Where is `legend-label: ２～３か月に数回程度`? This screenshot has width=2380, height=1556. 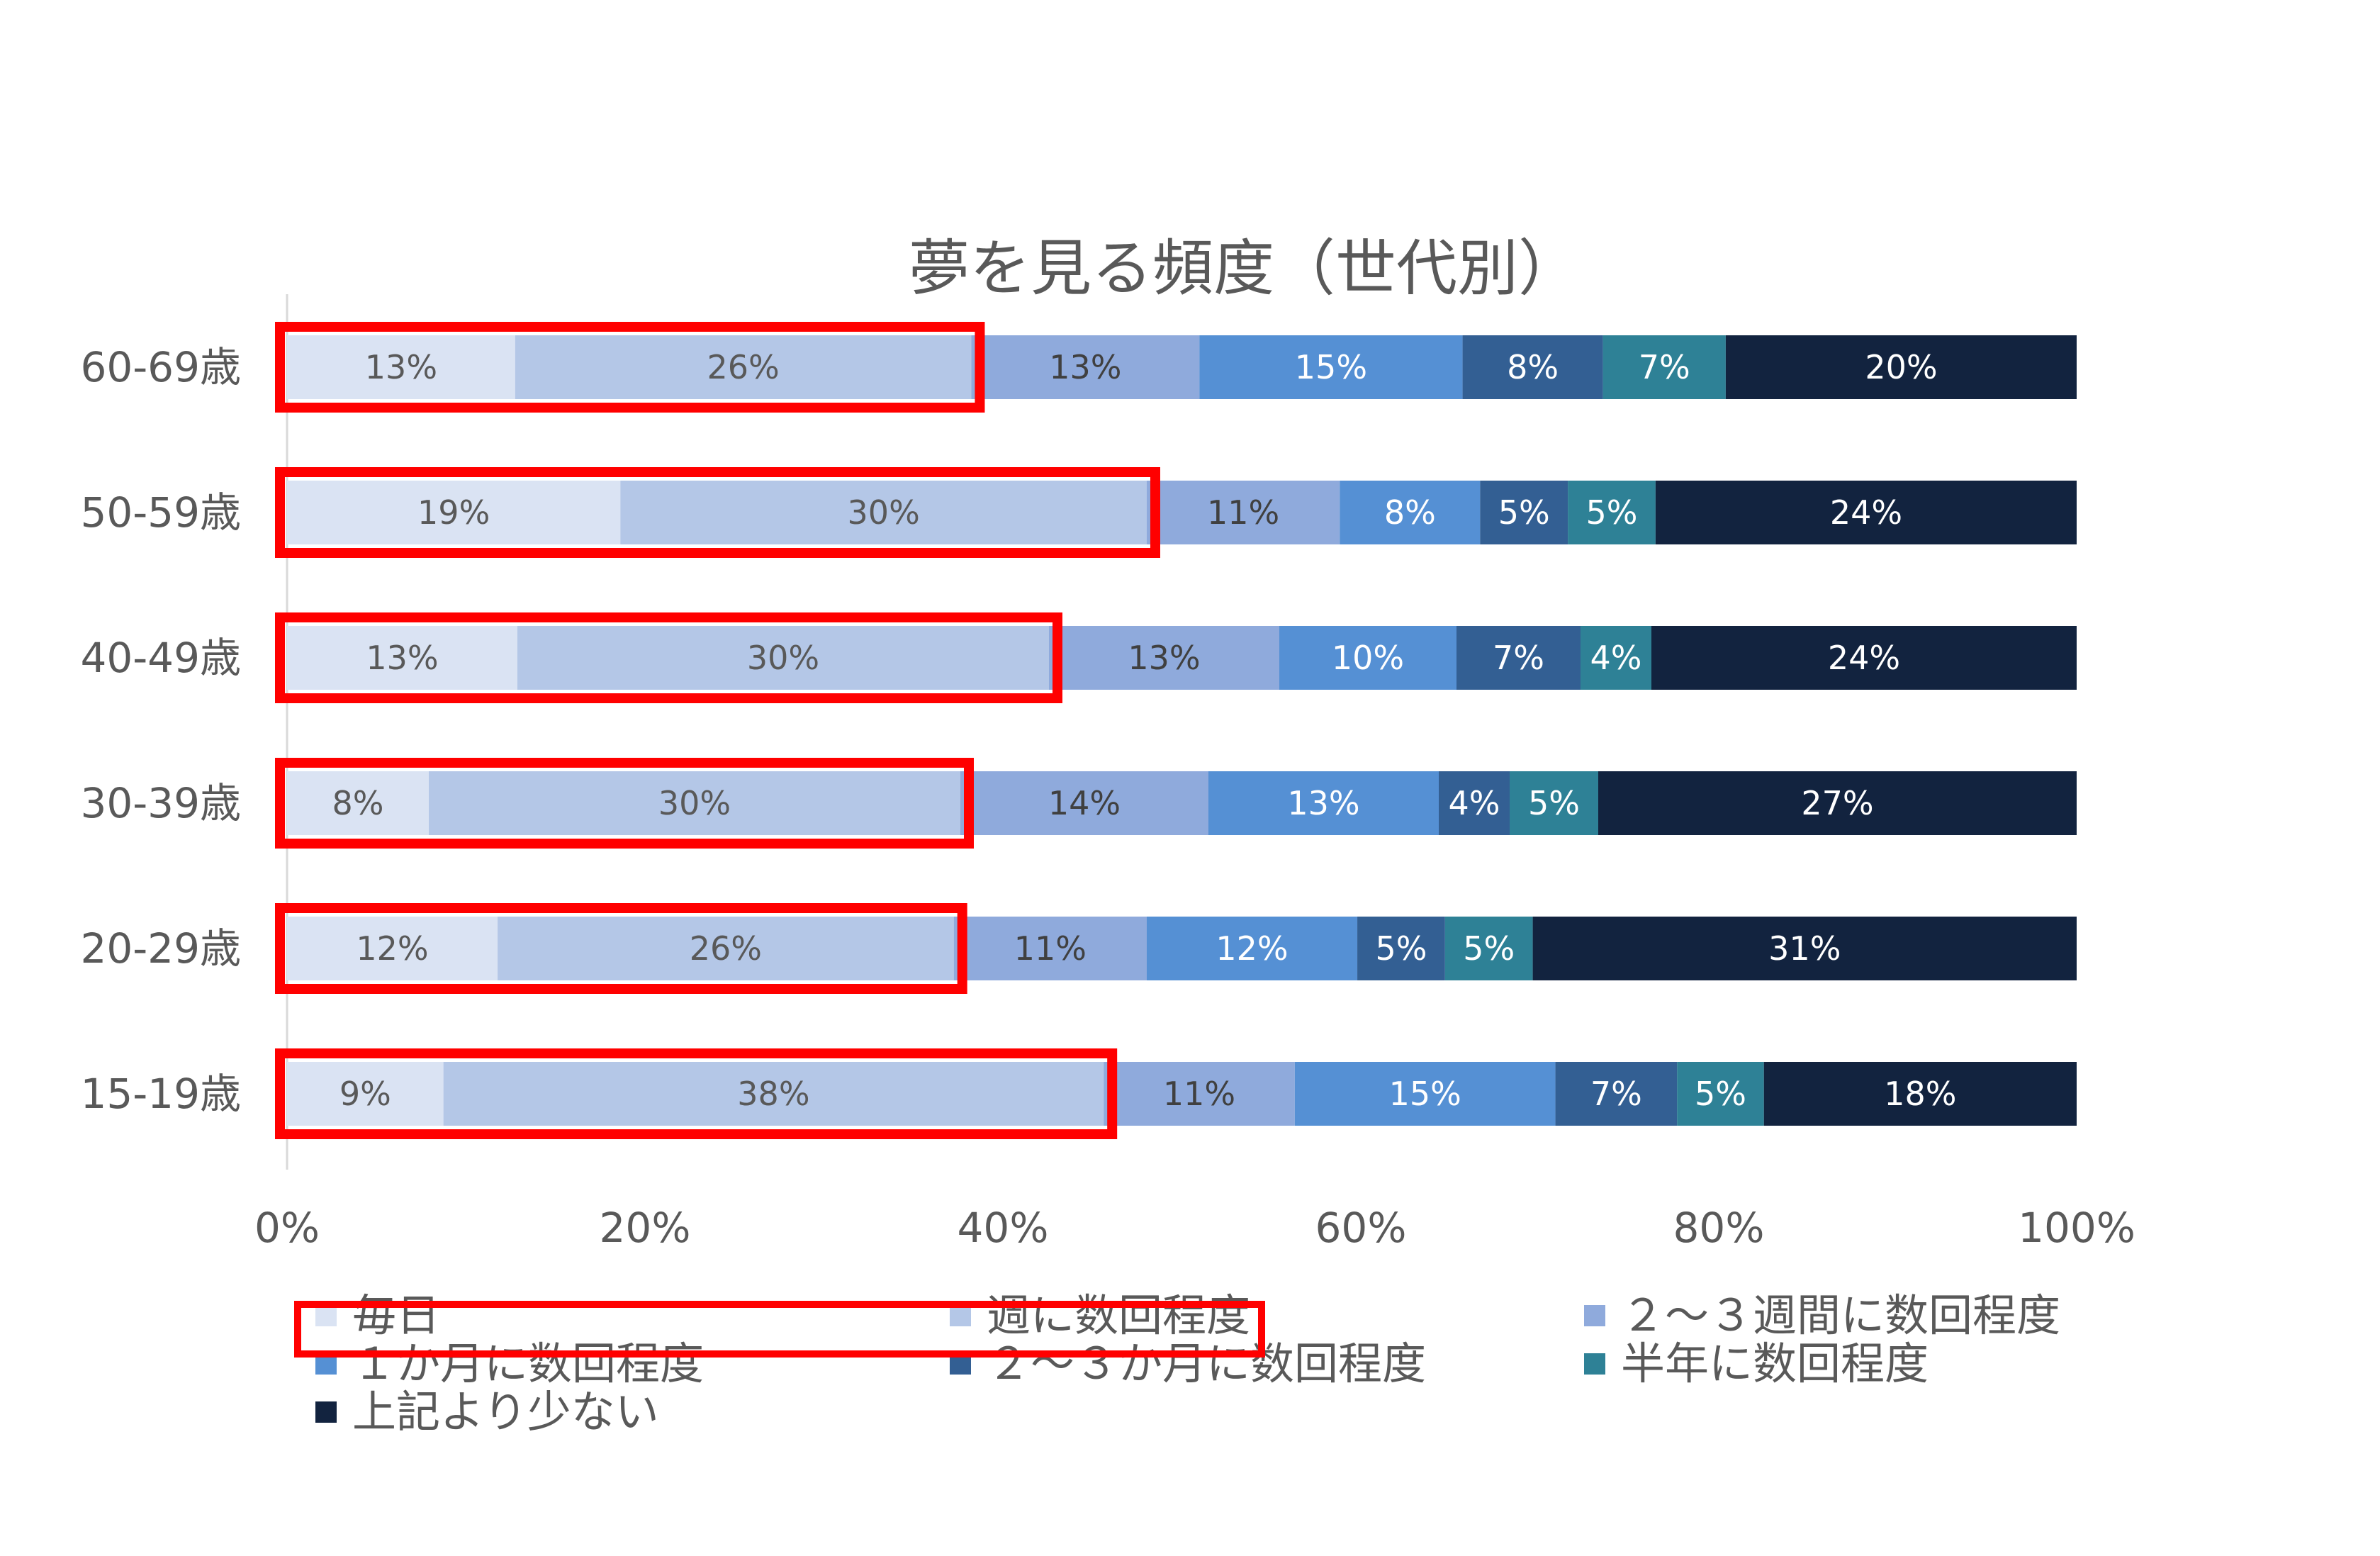
legend-label: ２～３か月に数回程度 is located at coordinates (1207, 1363).